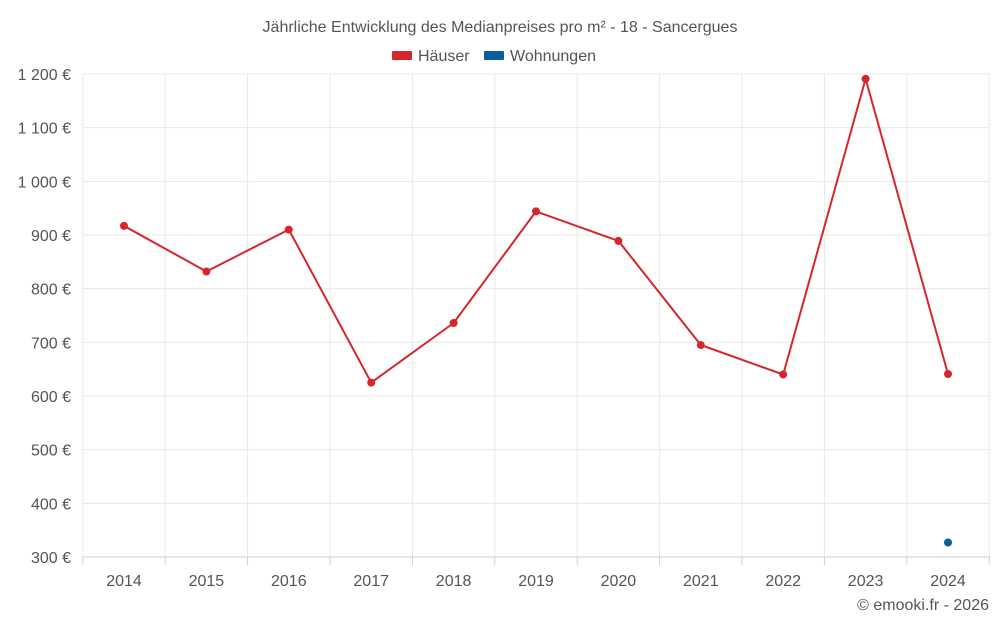 Image resolution: width=1000 pixels, height=630 pixels. I want to click on y-tick-label: 1 100 €, so click(44, 129).